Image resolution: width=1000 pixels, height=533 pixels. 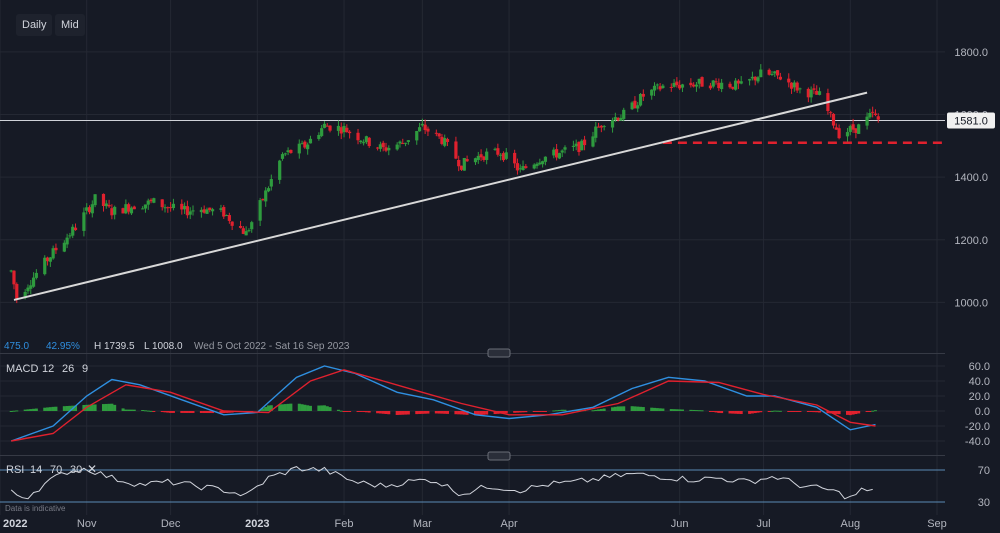 I want to click on macd-param-signal: 9, so click(x=85, y=369).